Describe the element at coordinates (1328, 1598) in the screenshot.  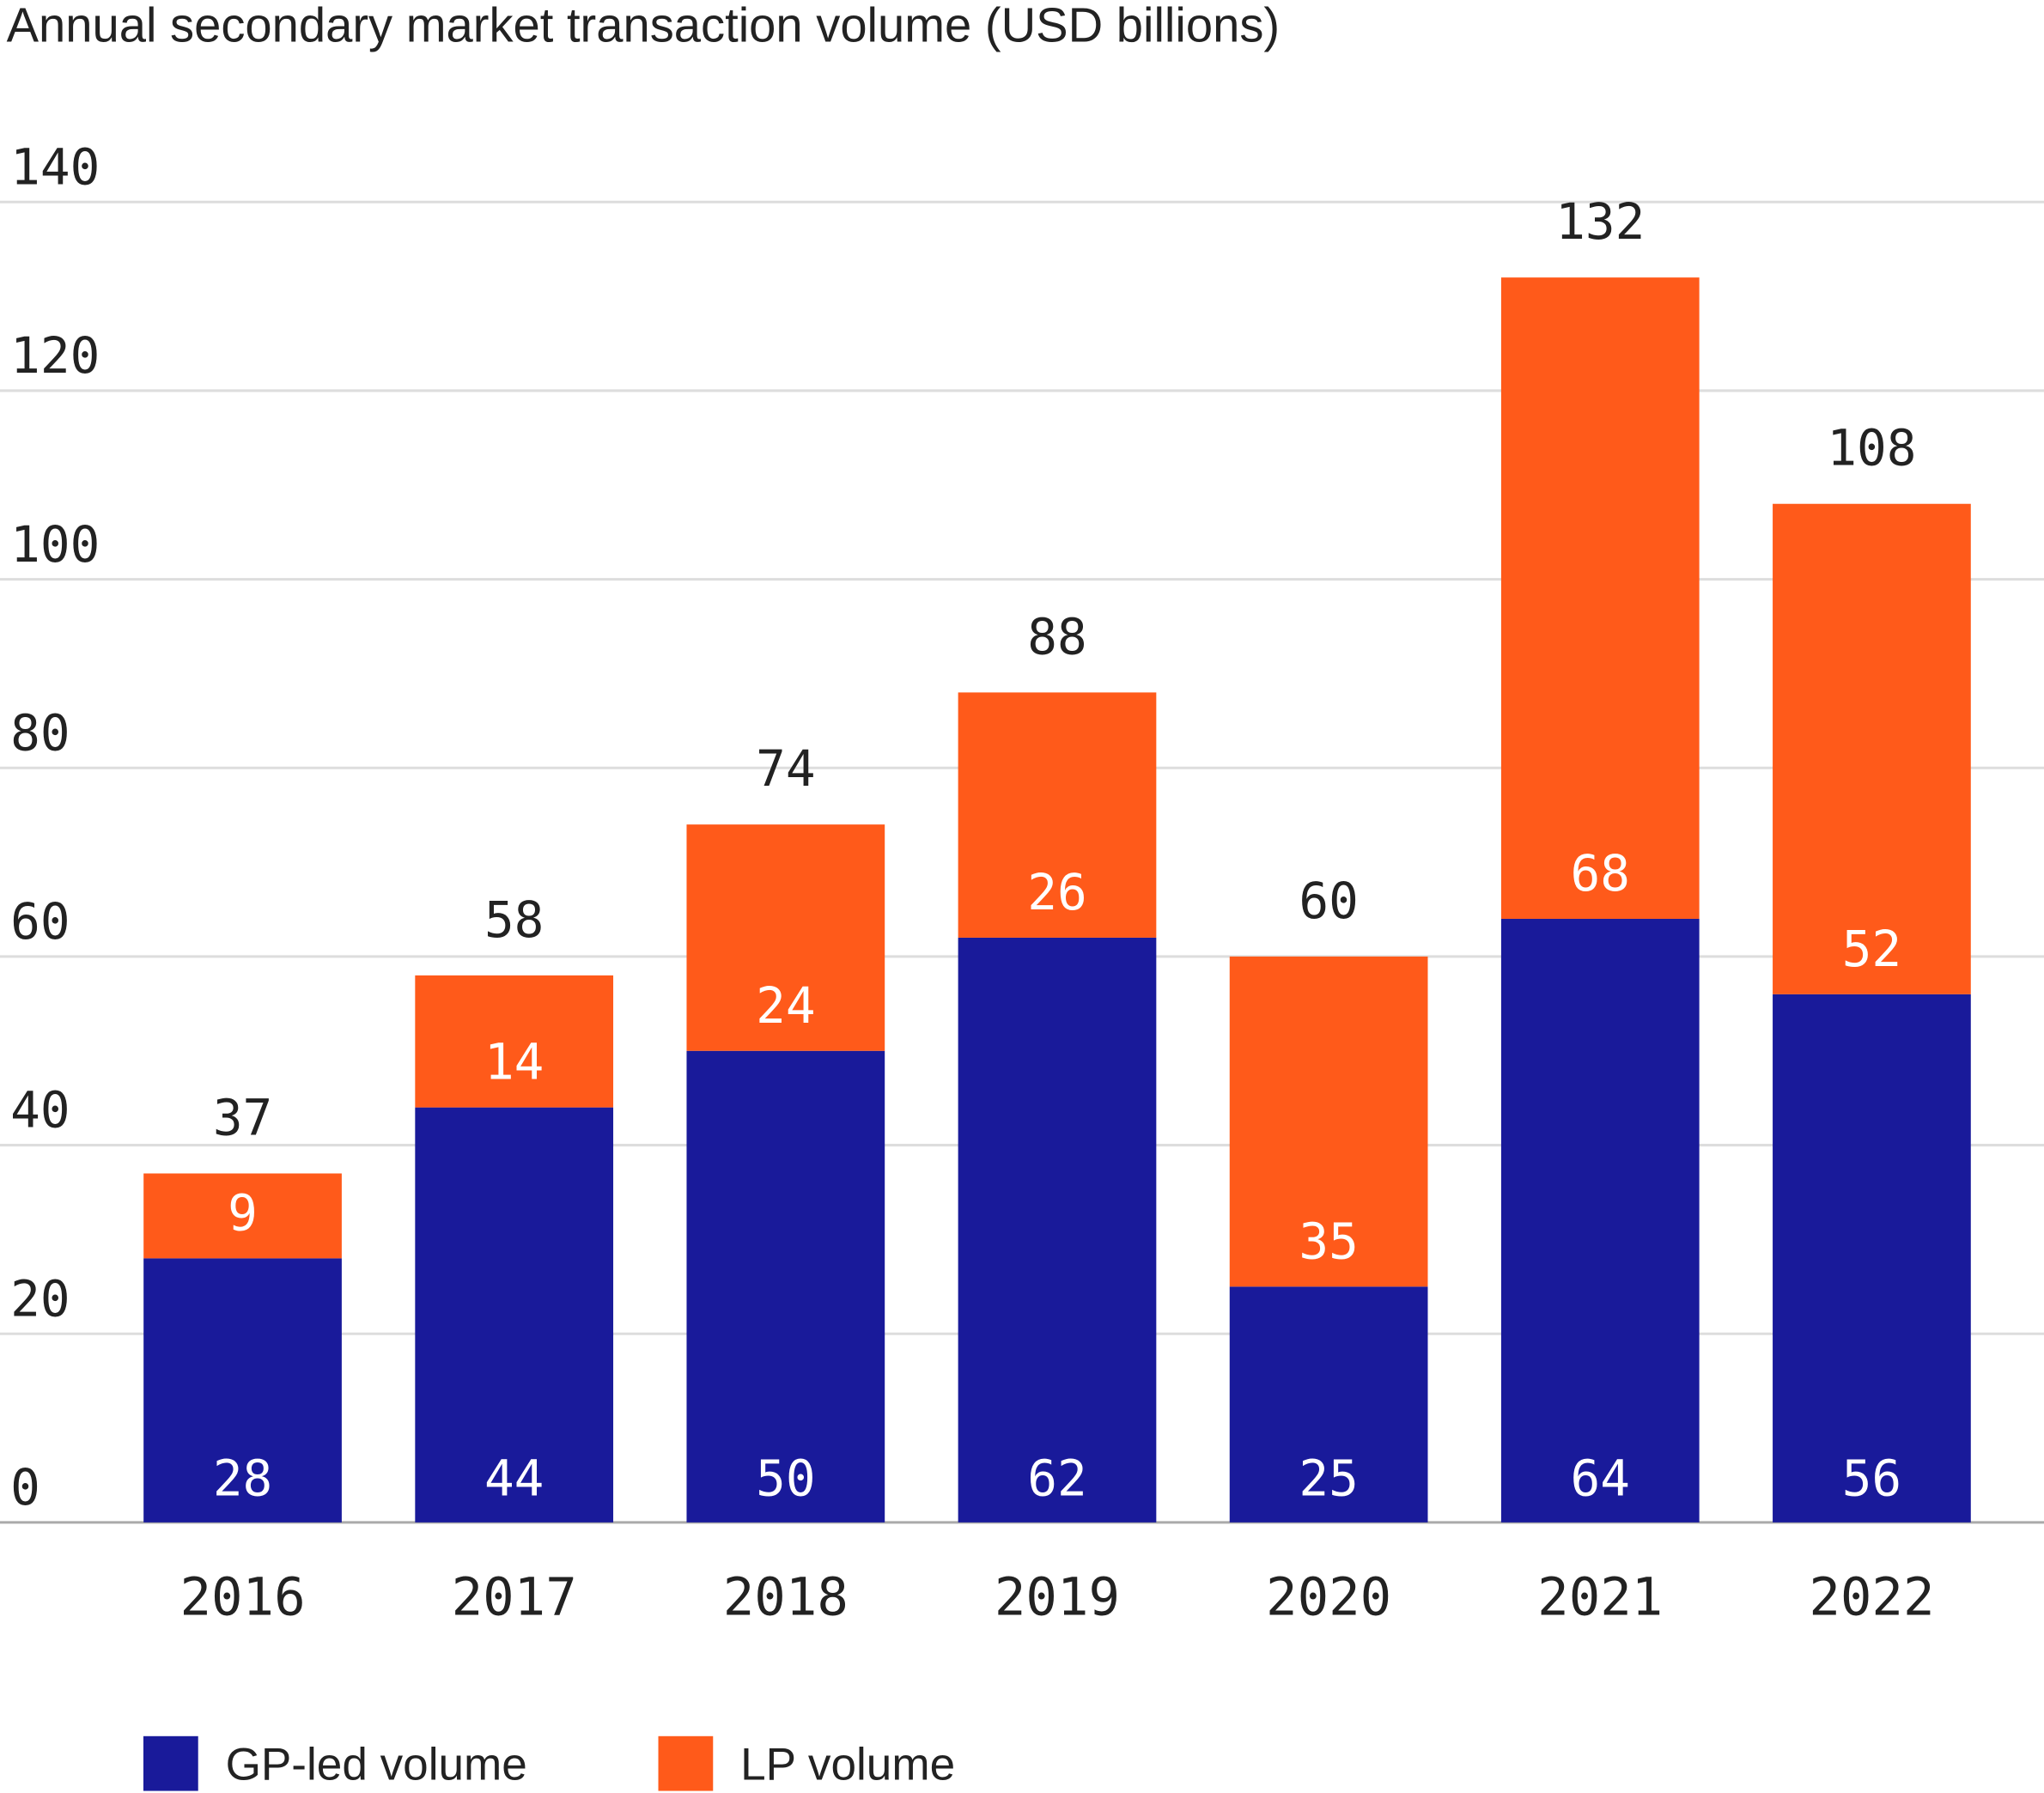
I see `x-tick-label: 2020` at that location.